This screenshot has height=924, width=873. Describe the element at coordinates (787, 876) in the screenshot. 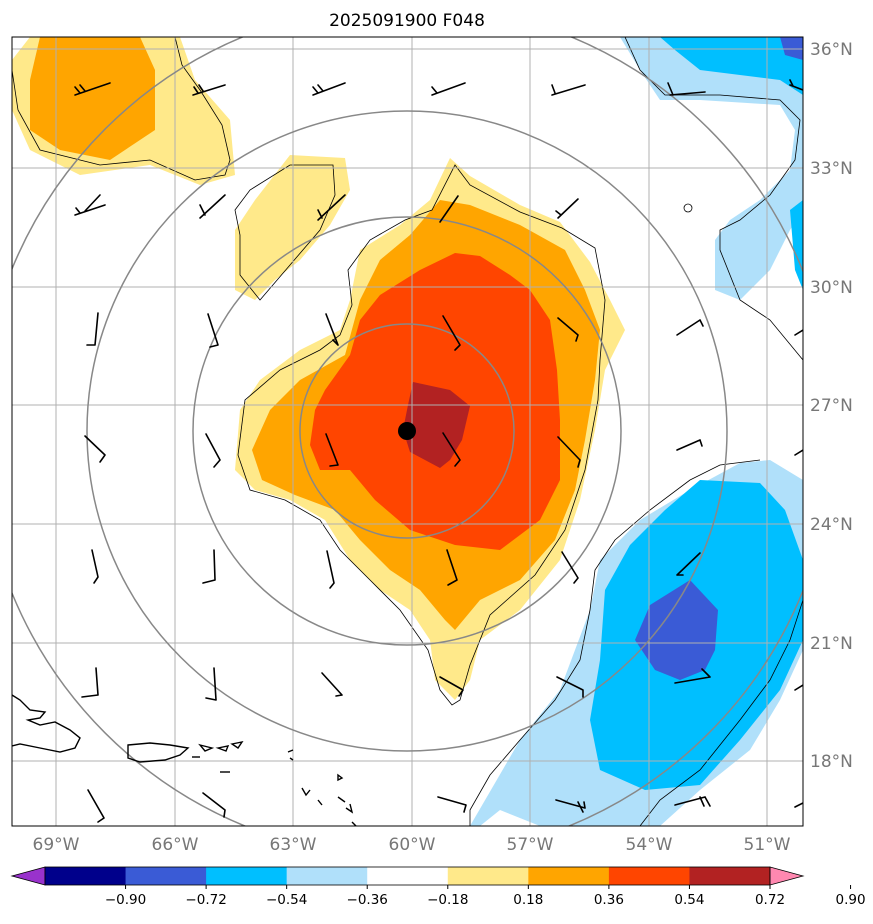

I see `colorbar-extend-high` at that location.